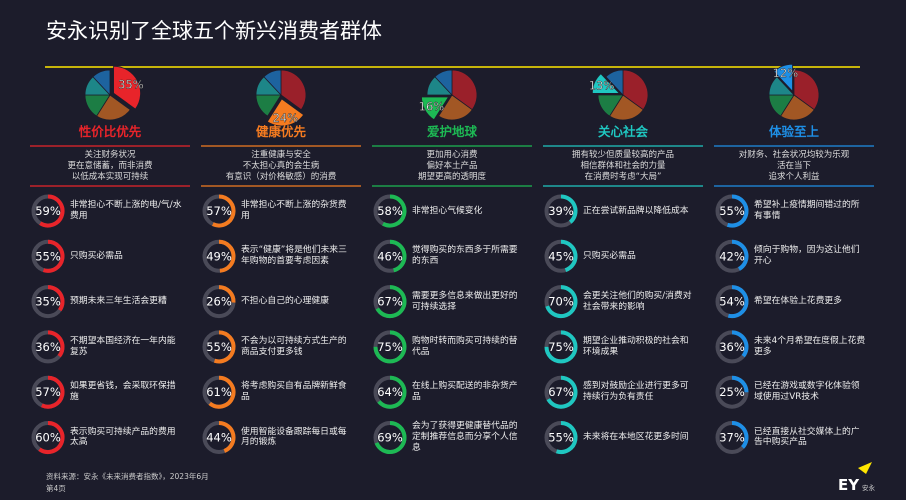 This screenshot has height=500, width=906. Describe the element at coordinates (48, 211) in the screenshot. I see `ring-label: 59%` at that location.